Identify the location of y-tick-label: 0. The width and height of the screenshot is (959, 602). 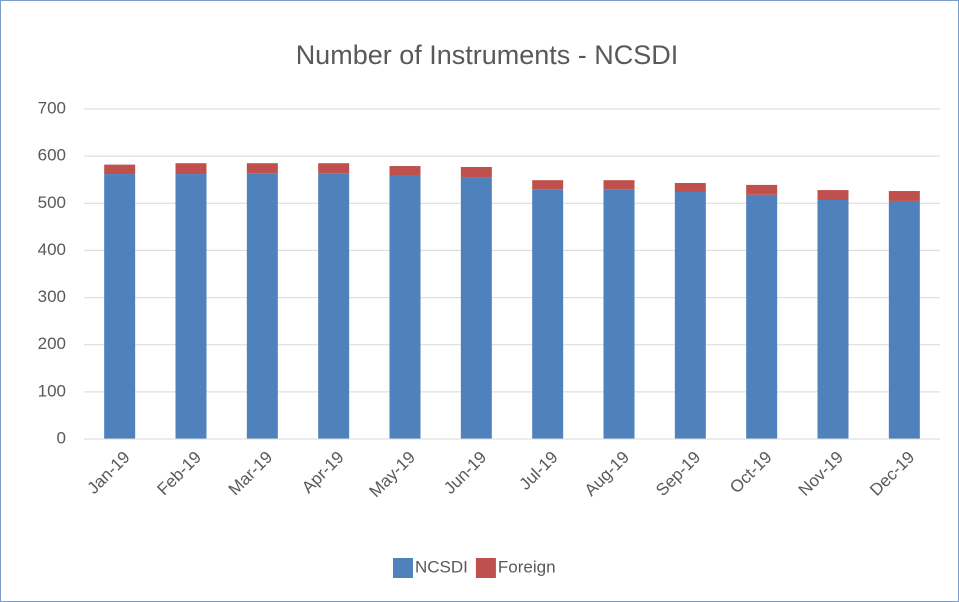
(61, 437).